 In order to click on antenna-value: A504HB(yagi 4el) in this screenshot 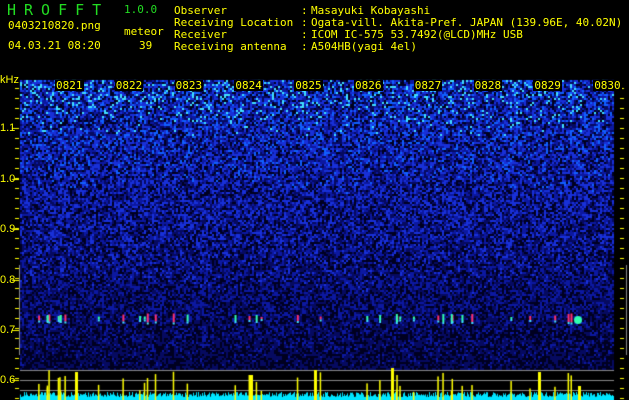, I will do `click(364, 46)`.